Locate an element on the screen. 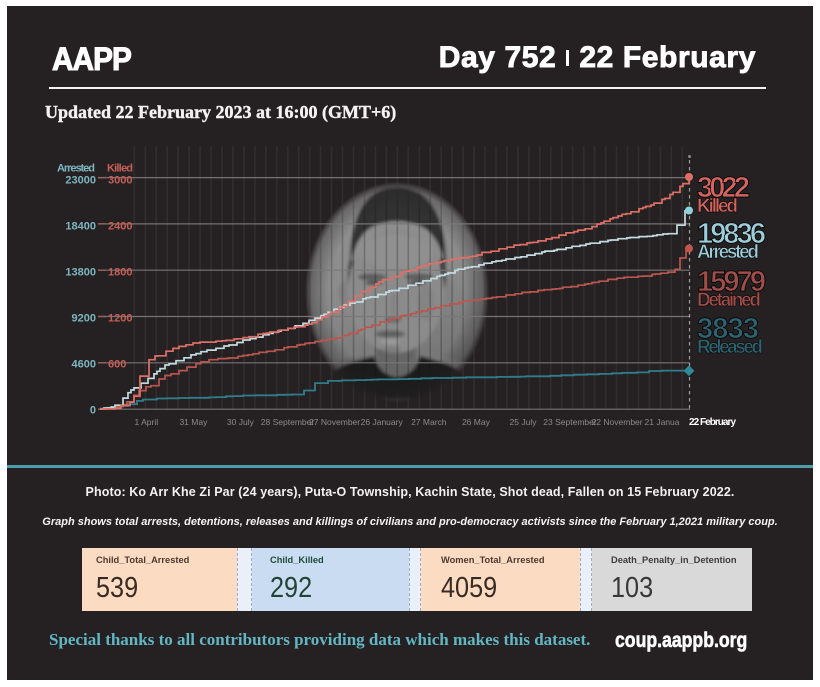  svg-text: 22 February is located at coordinates (712, 422).